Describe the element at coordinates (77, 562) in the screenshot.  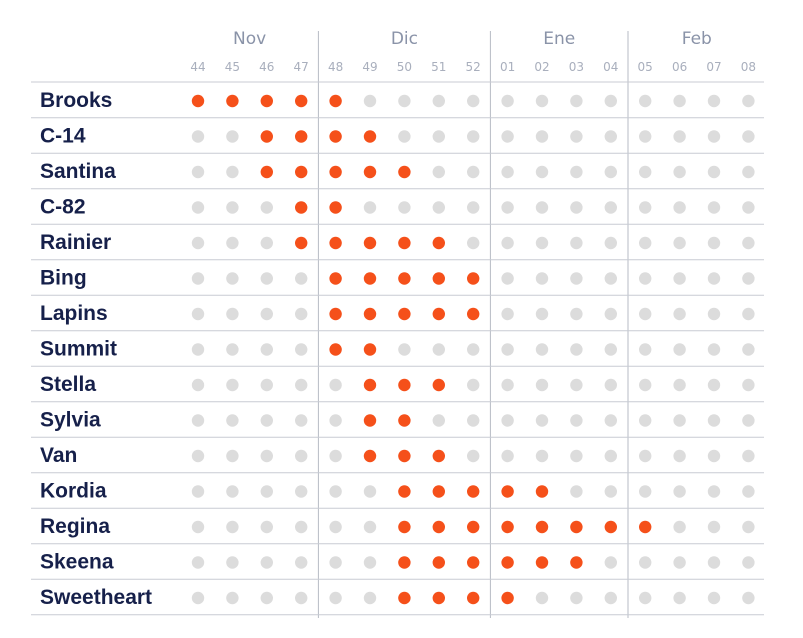
I see `variety-label: Skeena` at that location.